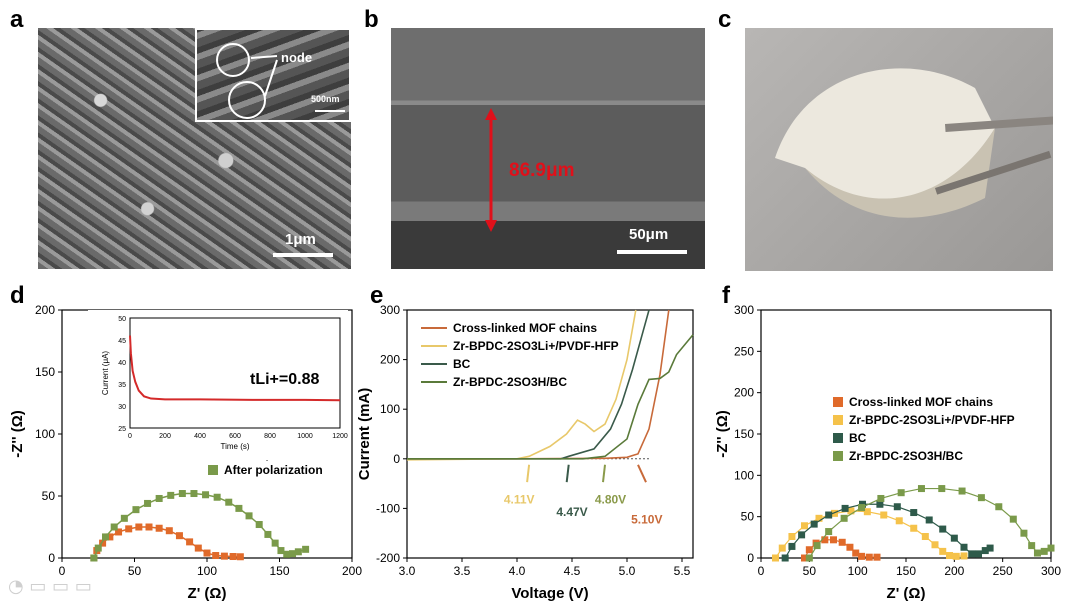 This screenshot has width=1080, height=608. Describe the element at coordinates (906, 571) in the screenshot. I see `x-tick-label: 150` at that location.